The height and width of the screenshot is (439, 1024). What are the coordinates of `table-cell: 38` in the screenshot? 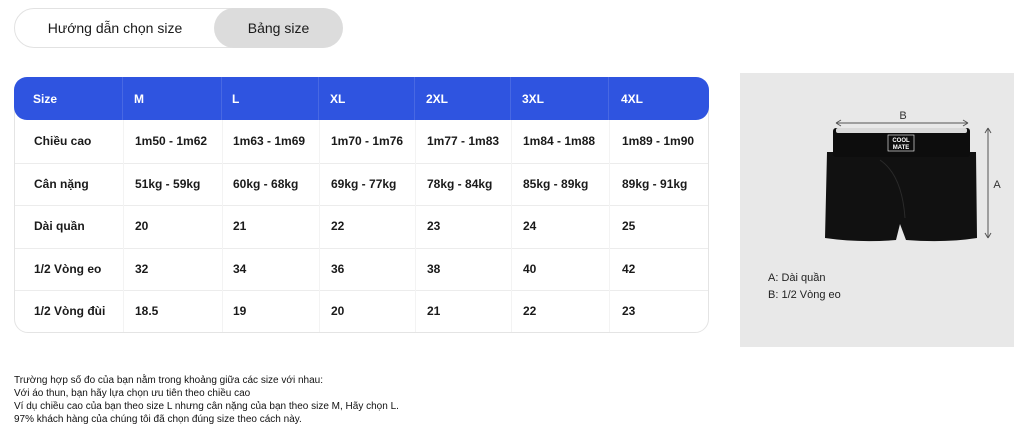 It's located at (434, 268).